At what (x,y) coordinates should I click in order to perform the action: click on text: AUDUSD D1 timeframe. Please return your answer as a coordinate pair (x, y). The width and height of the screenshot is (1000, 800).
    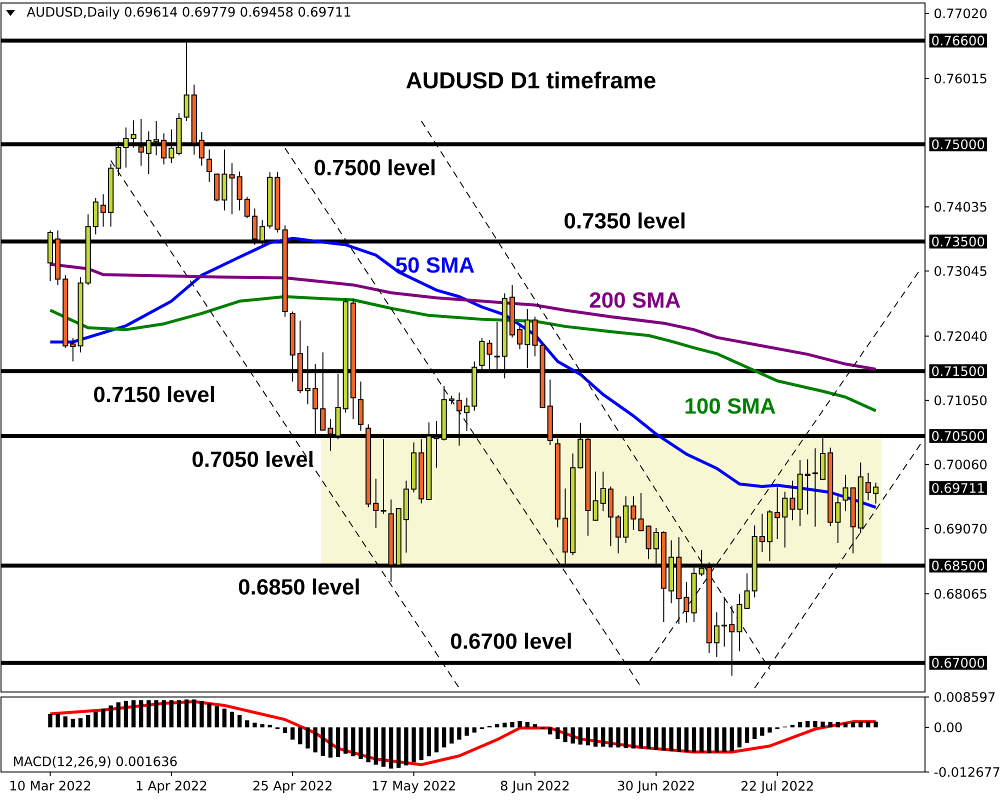
    Looking at the image, I should click on (531, 80).